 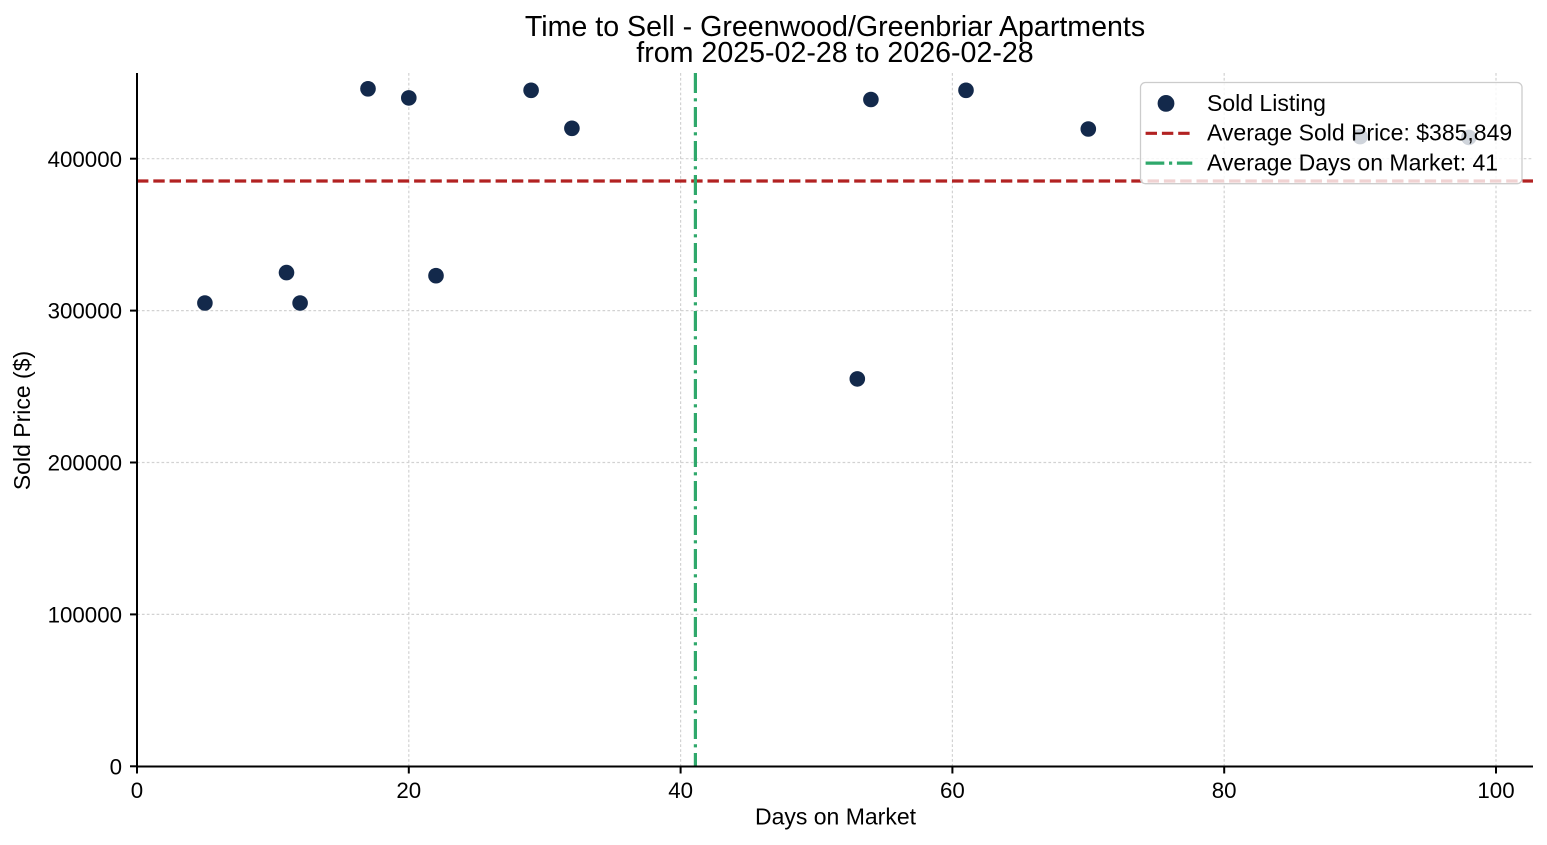 I want to click on svg-text: Average Sold Price: $385,849, so click(x=1359, y=133).